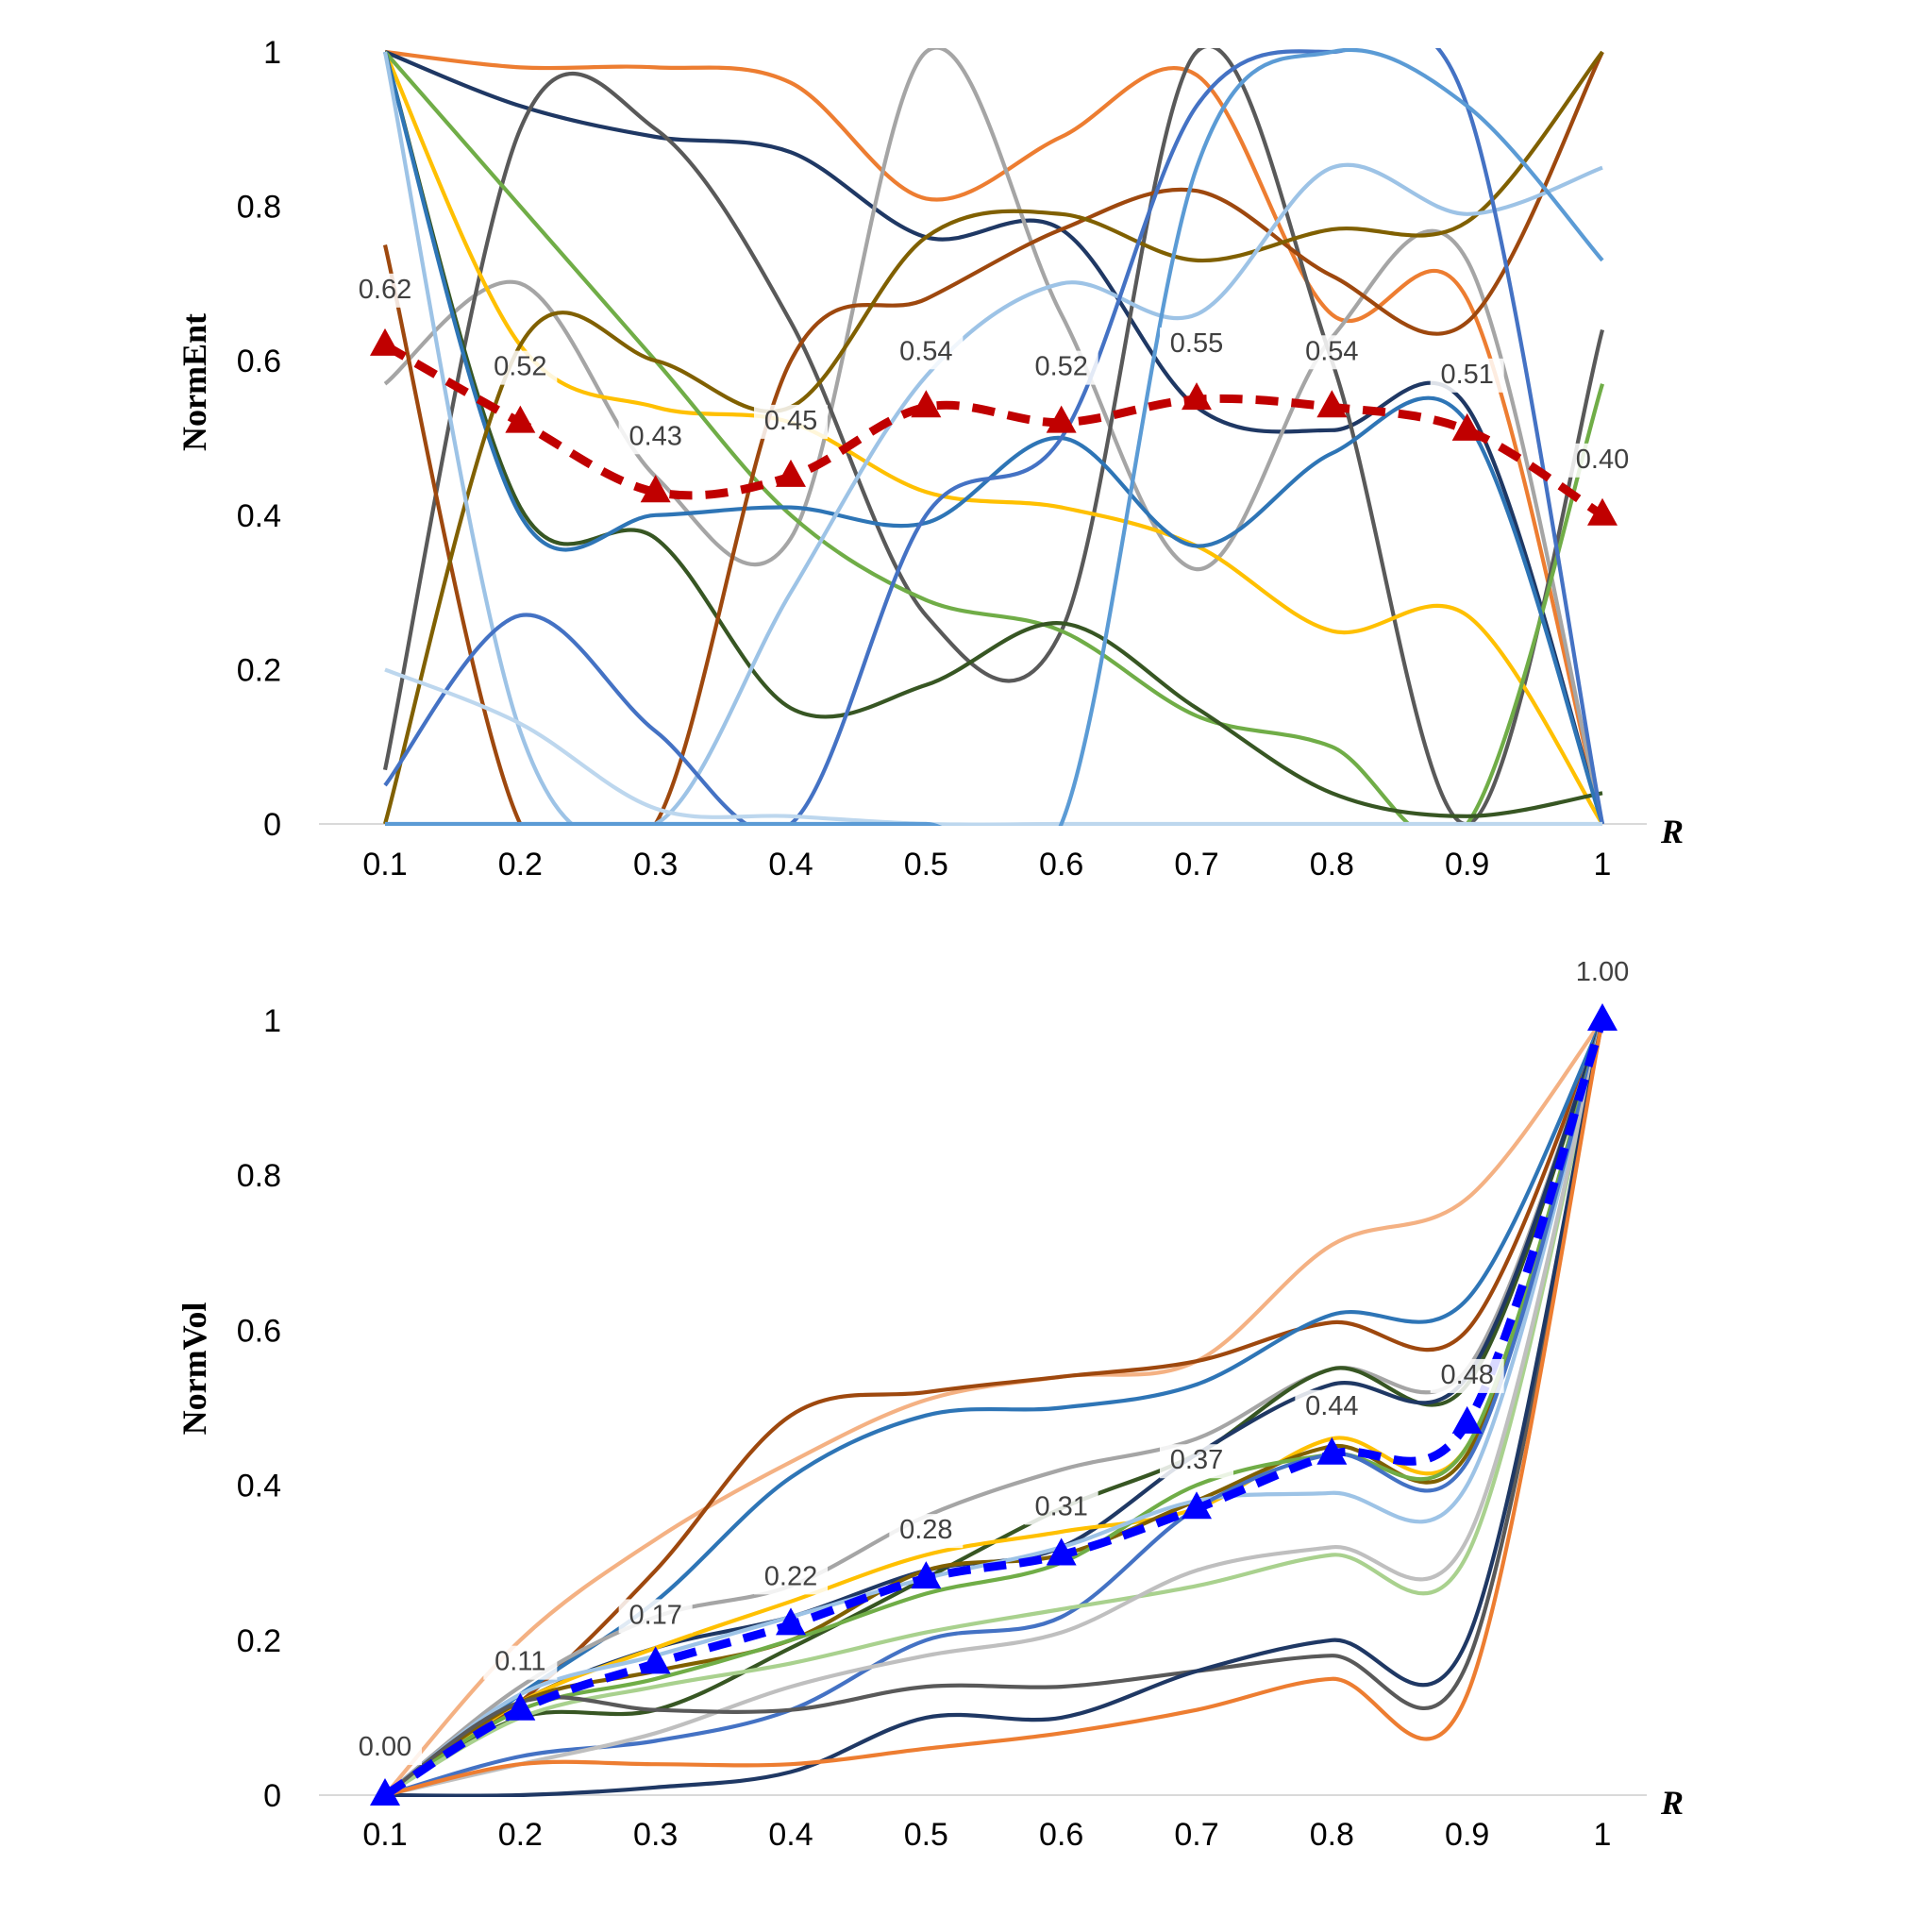  I want to click on y-tick-label: 0.6, so click(259, 1331).